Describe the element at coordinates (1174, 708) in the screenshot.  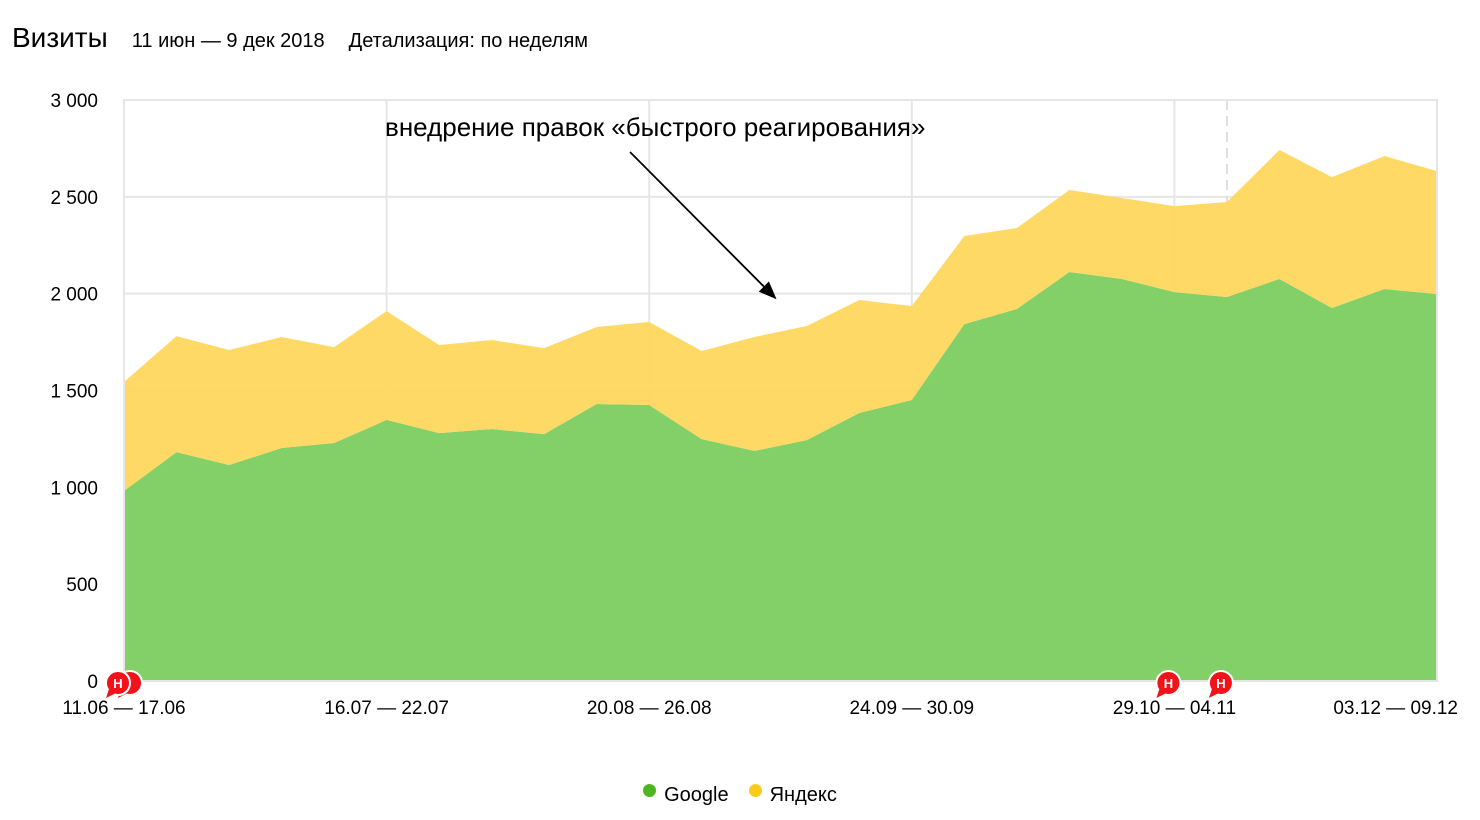
I see `x-tick-label: 29.10 — 04.11` at that location.